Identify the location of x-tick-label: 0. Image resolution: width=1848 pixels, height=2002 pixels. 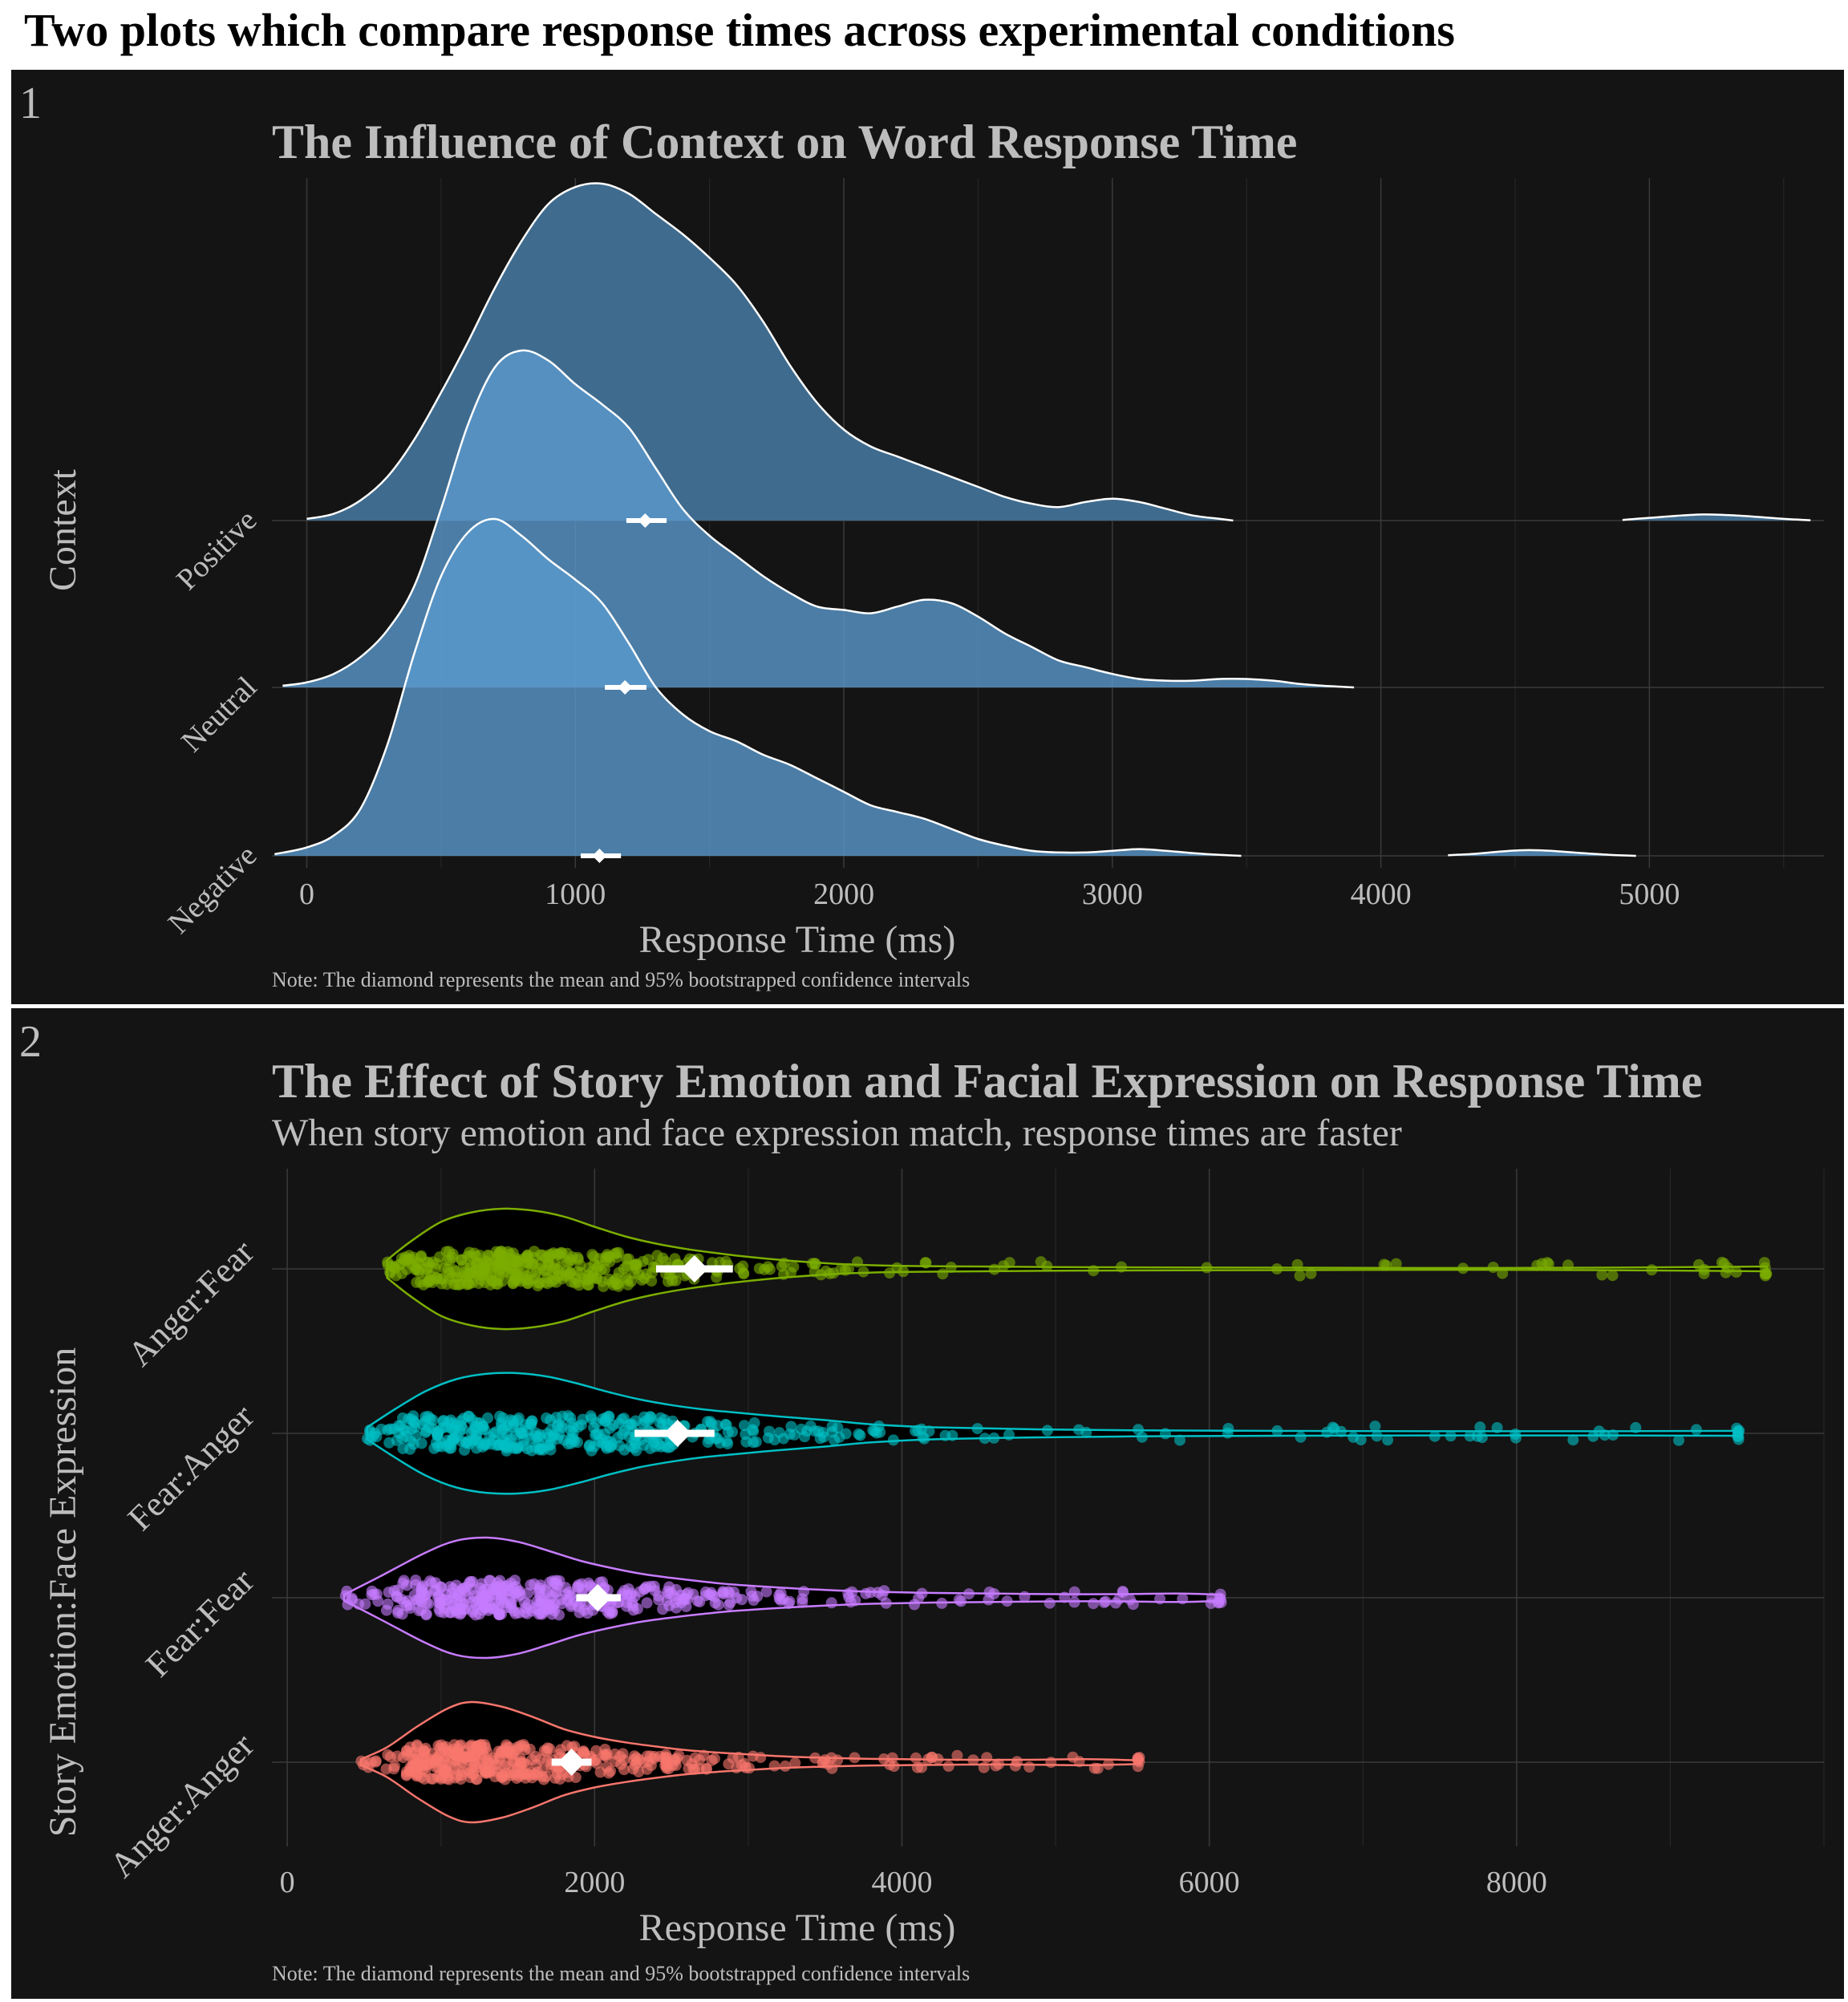
(306, 894).